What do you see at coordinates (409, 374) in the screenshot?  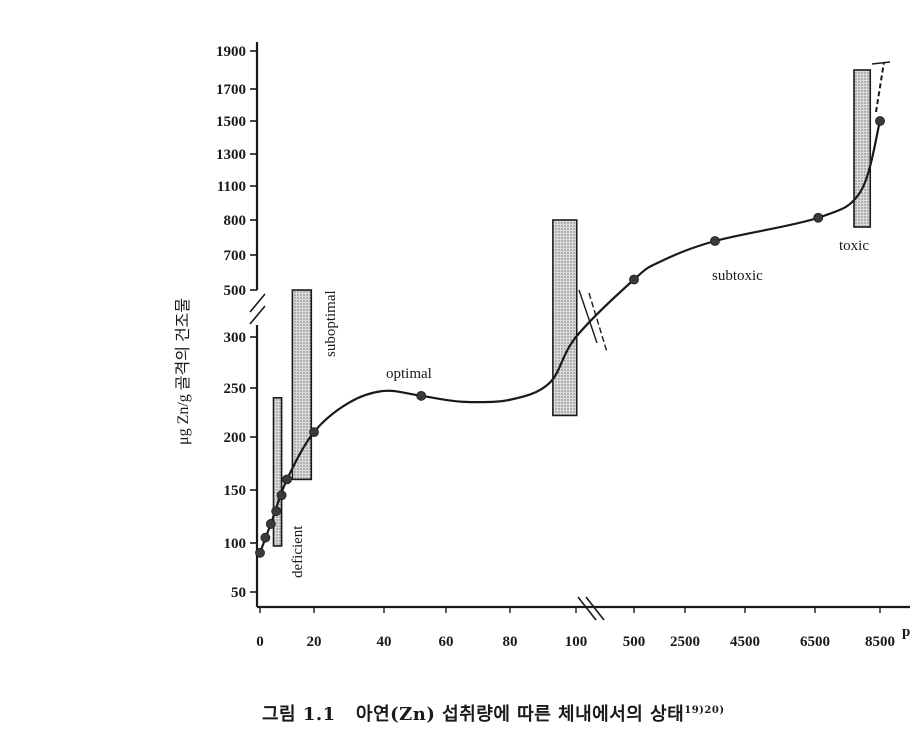 I see `label-optimal: optimal` at bounding box center [409, 374].